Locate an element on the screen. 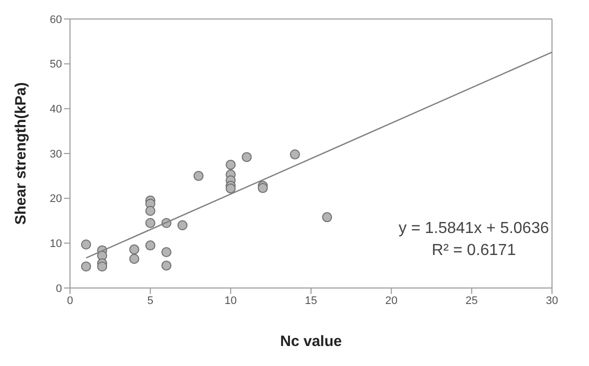 Image resolution: width=589 pixels, height=366 pixels. x-tick-label: 5 is located at coordinates (150, 300).